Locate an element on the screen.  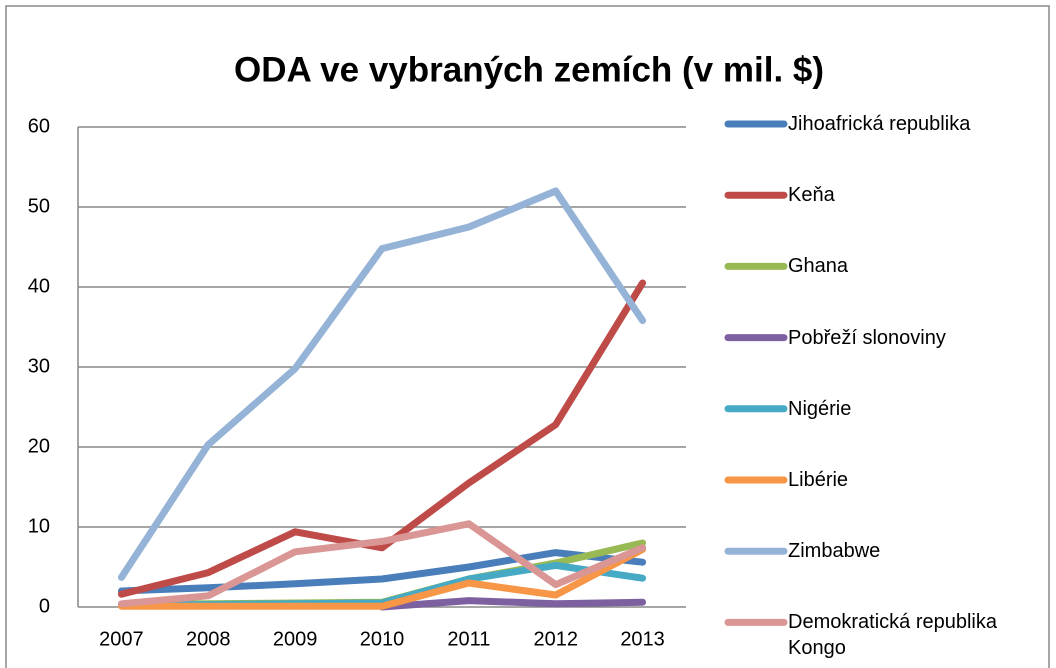
y-tick-label: 30 is located at coordinates (39, 366).